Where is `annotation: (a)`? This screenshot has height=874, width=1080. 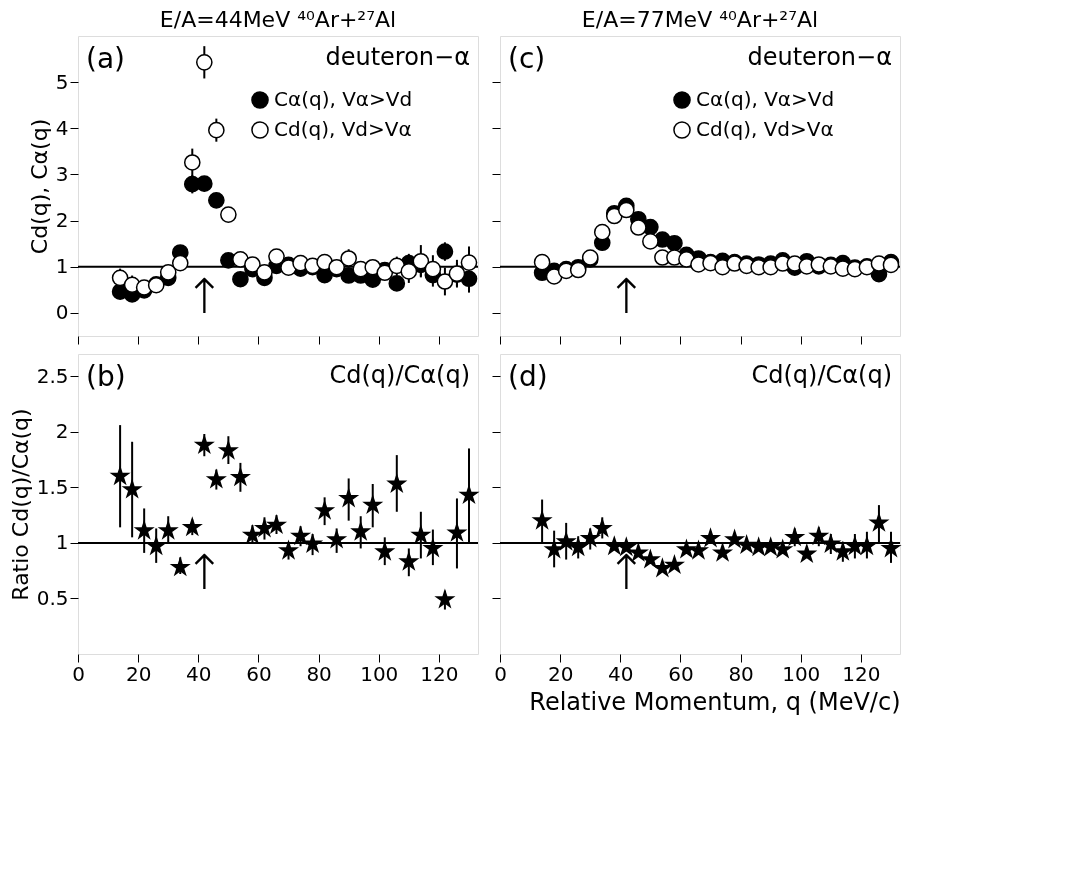 annotation: (a) is located at coordinates (106, 58).